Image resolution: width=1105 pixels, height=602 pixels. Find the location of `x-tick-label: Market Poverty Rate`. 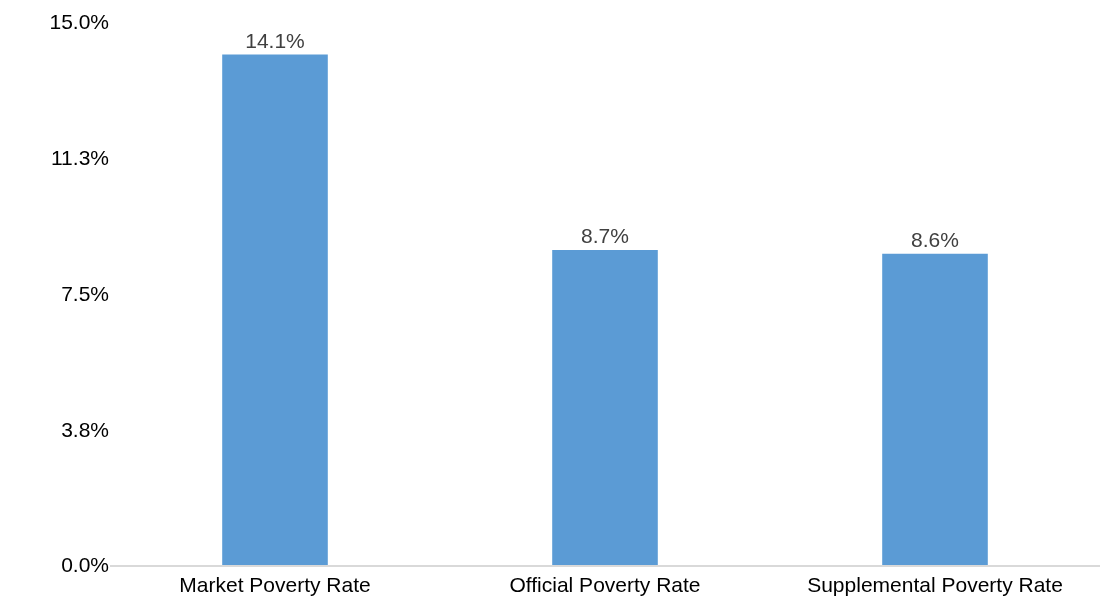

x-tick-label: Market Poverty Rate is located at coordinates (275, 584).